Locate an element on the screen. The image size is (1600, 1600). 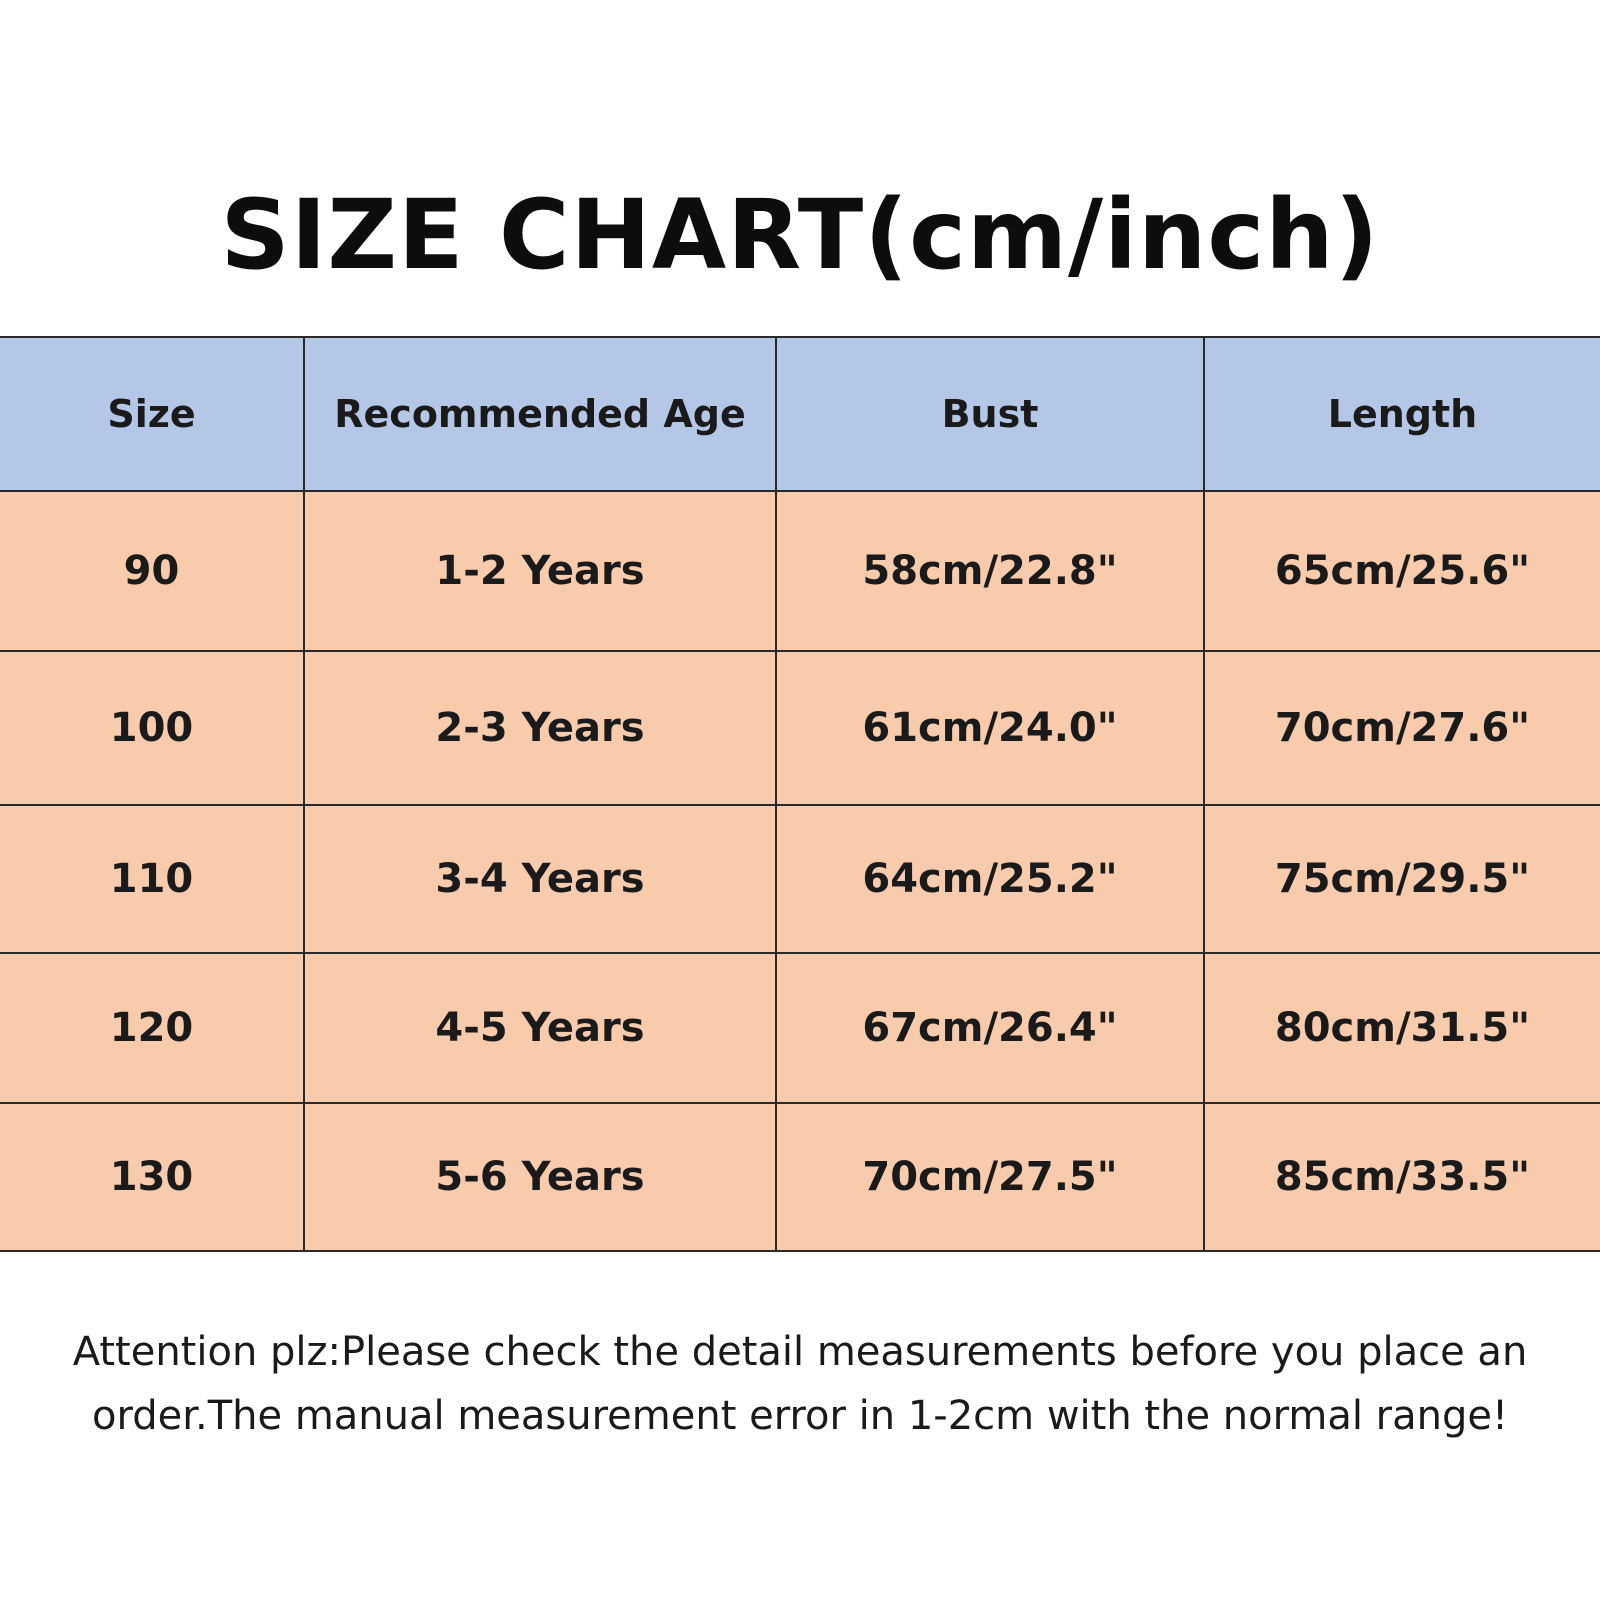
table-row: 110 3-4 Years 64cm/25.2" 75cm/29.5" is located at coordinates (800, 879).